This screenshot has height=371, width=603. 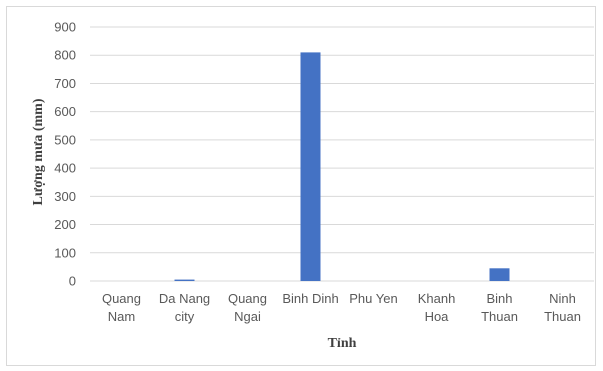 I want to click on x-tick-label: Ninh Thuan, so click(x=562, y=307).